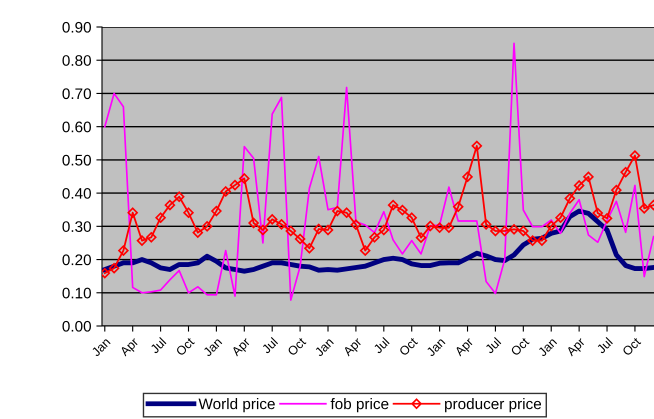 The width and height of the screenshot is (654, 419). Describe the element at coordinates (76, 160) in the screenshot. I see `y-tick-label: 0.50` at that location.